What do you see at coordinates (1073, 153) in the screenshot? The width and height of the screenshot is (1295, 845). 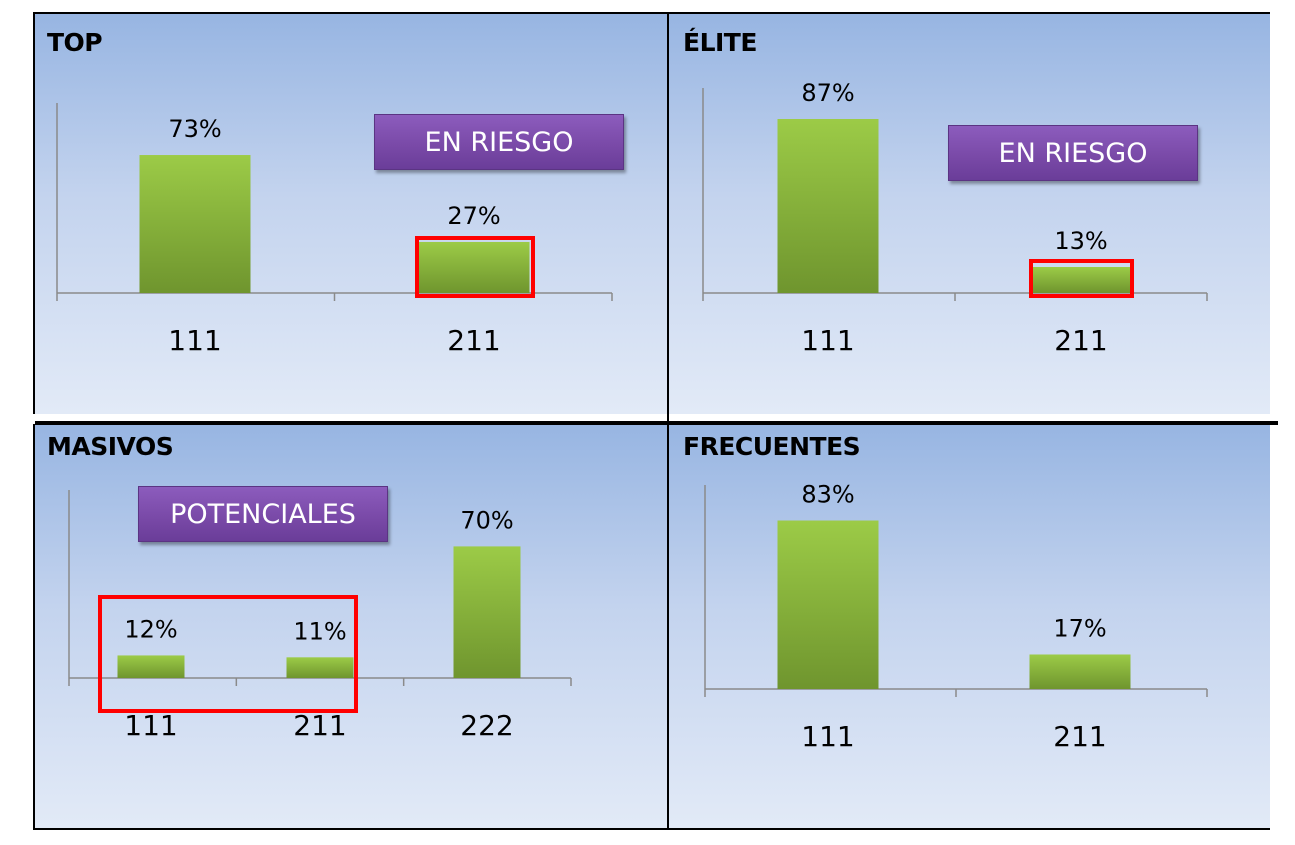 I see `badge-en-riesgo-elite: EN RIESGO` at bounding box center [1073, 153].